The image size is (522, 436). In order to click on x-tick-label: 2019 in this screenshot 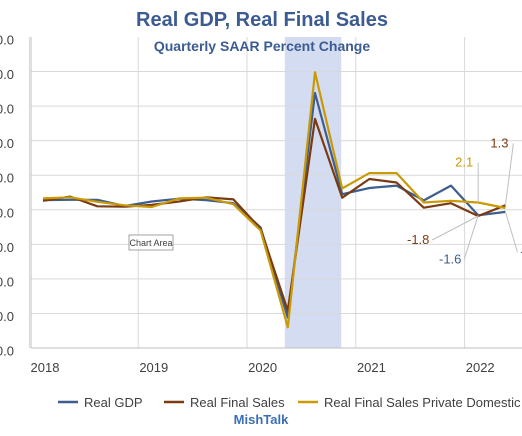, I will do `click(153, 367)`.